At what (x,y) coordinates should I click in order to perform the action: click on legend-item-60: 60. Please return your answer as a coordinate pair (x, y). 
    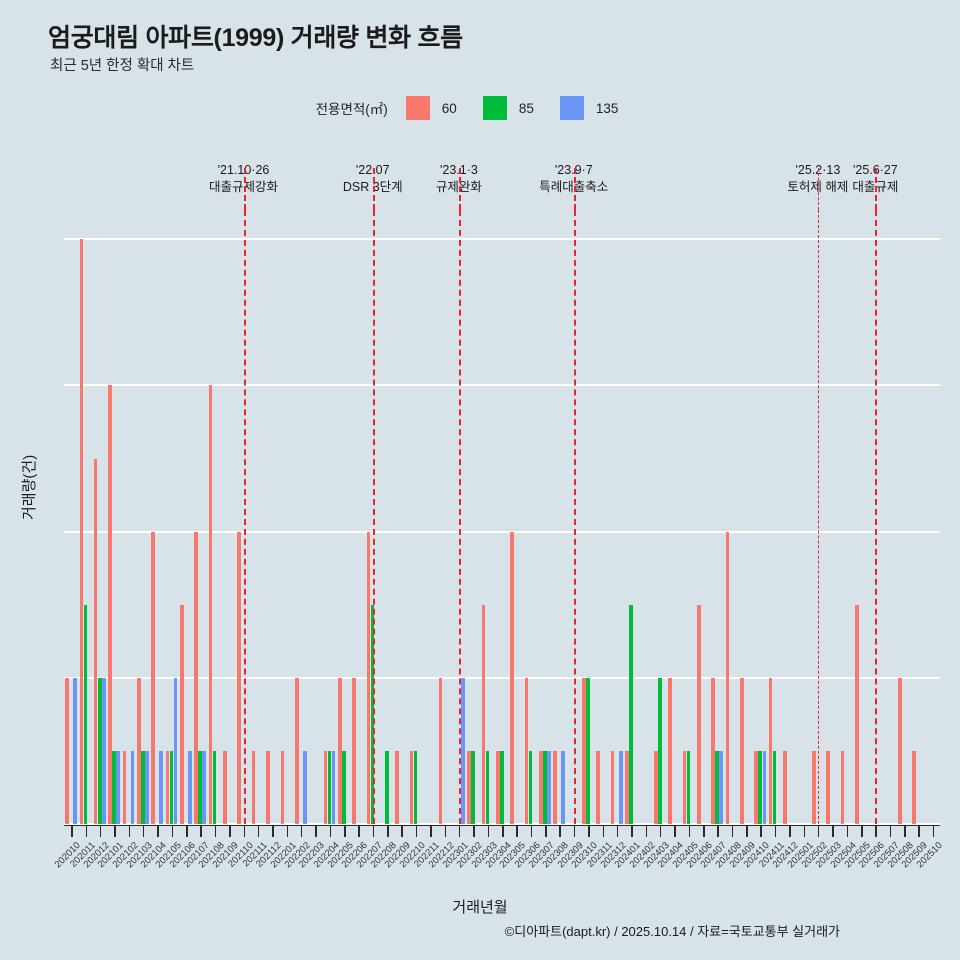
    Looking at the image, I should click on (444, 108).